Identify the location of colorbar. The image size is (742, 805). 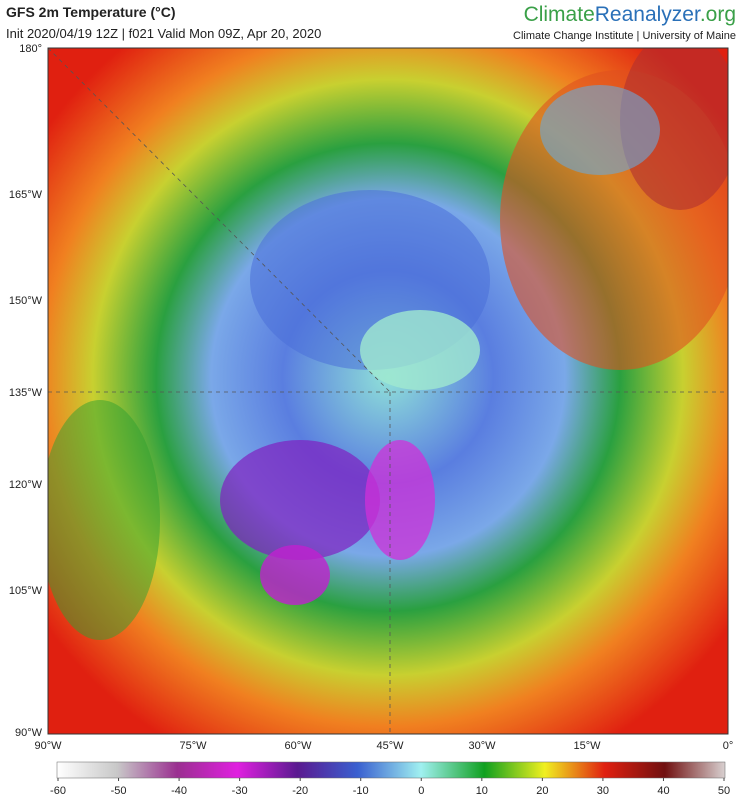
(391, 770).